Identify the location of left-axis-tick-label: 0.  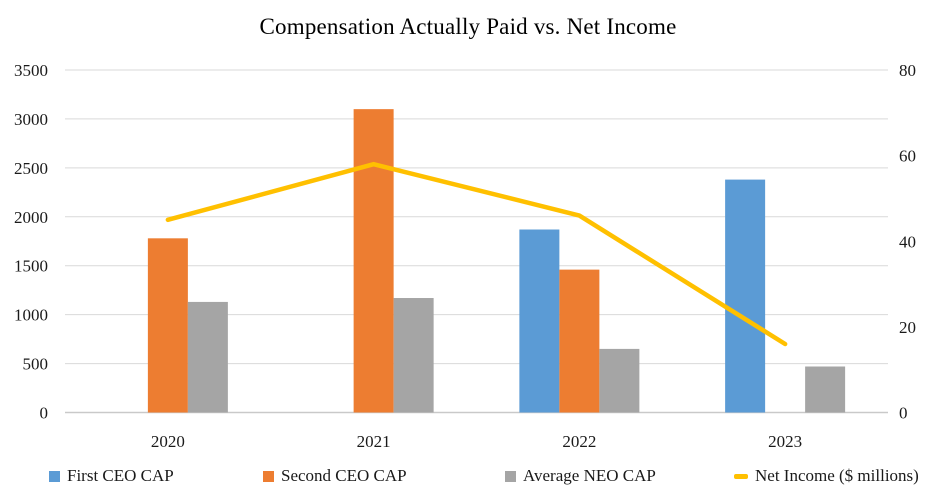
(44, 413).